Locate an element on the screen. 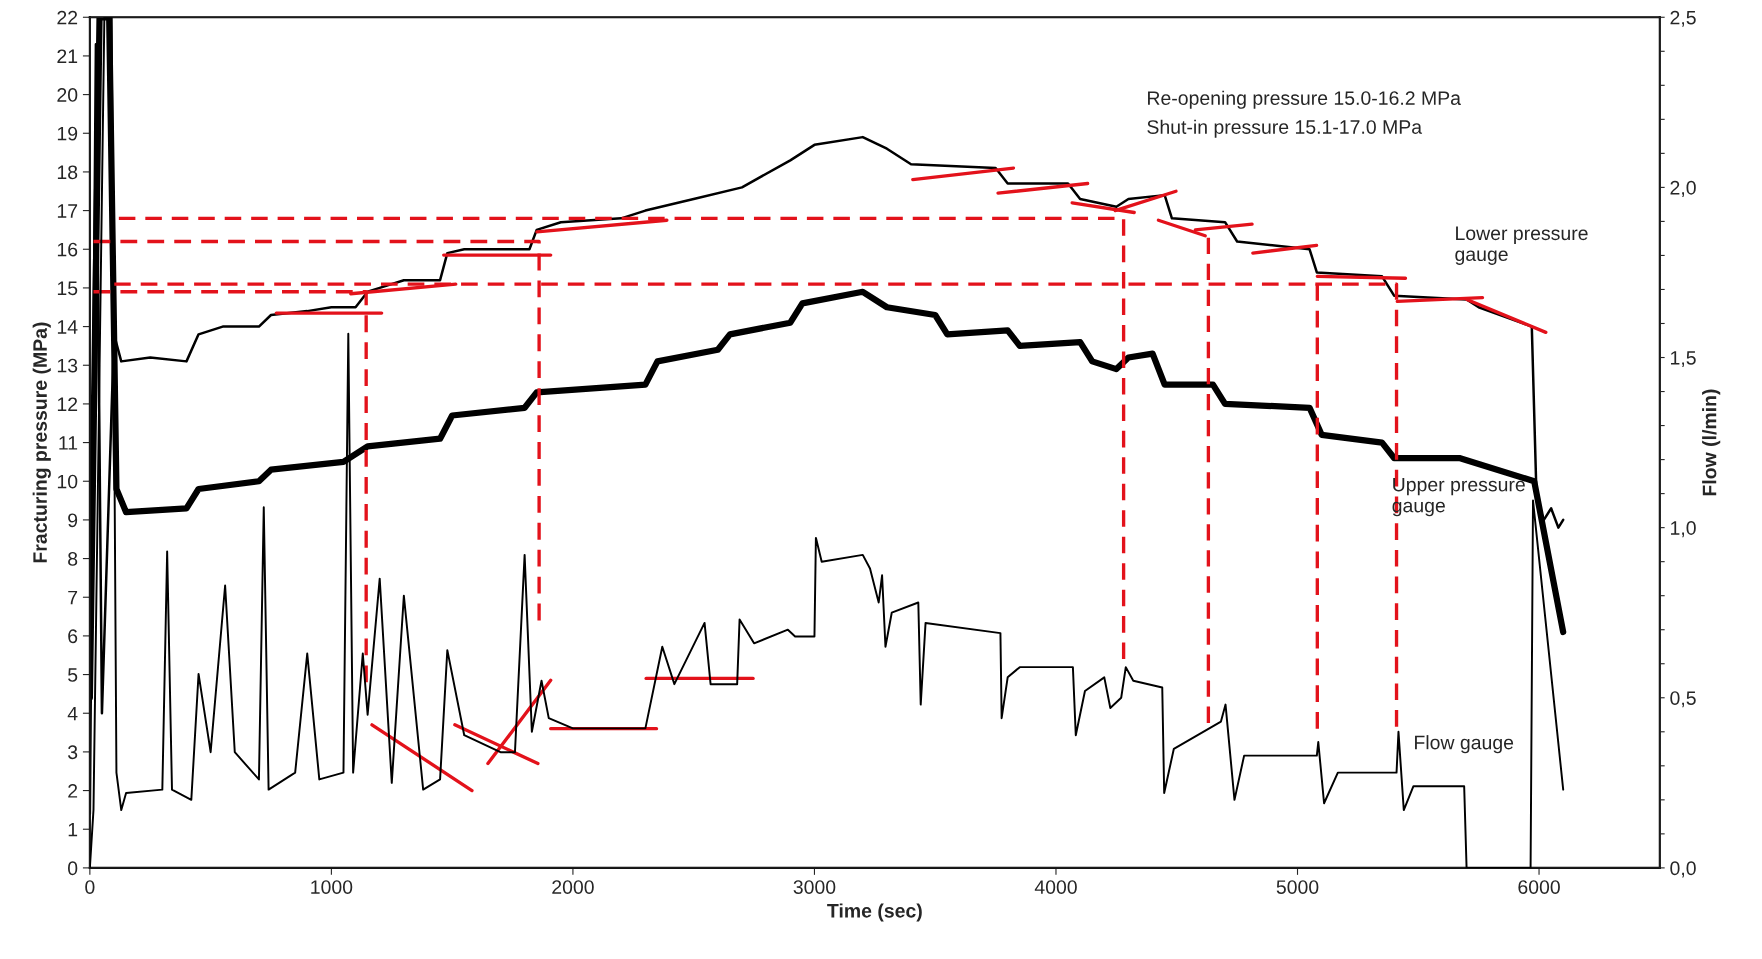  y-tick-label: 2 is located at coordinates (73, 791).